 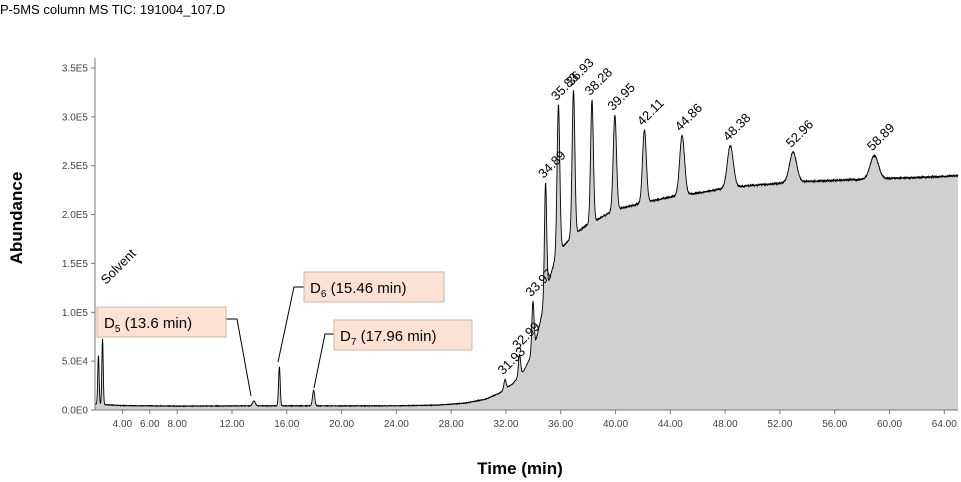 I want to click on solvent-label: Solvent, so click(x=119, y=267).